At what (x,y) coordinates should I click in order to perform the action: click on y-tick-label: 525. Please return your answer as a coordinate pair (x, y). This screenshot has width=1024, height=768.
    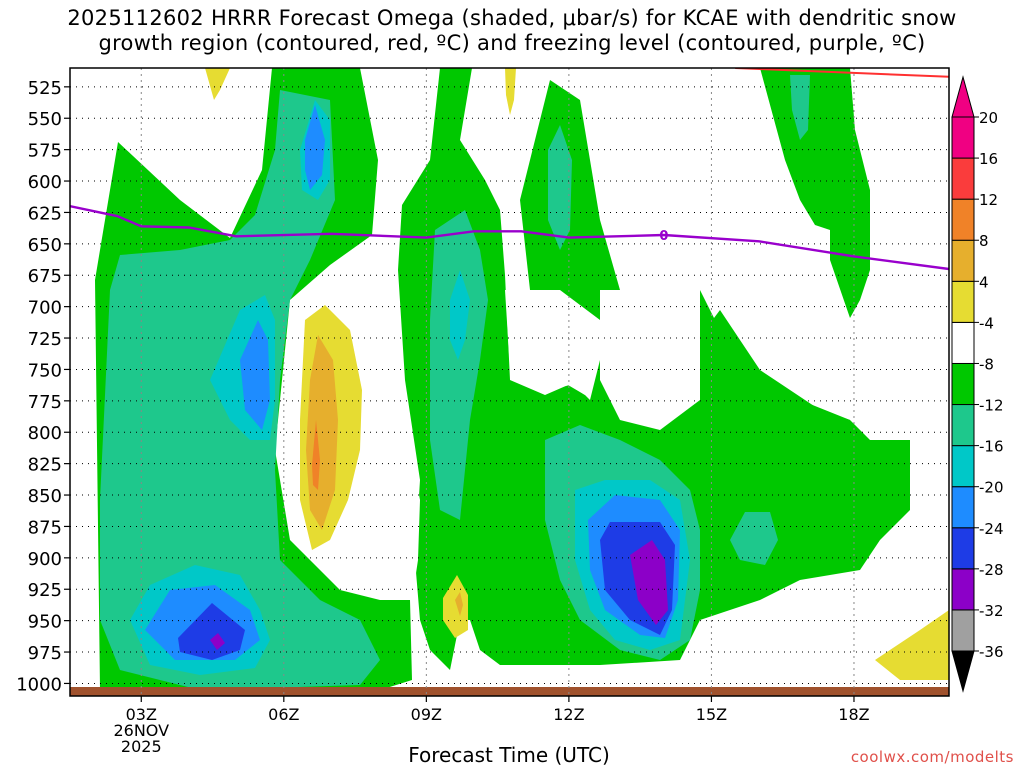
    Looking at the image, I should click on (45, 88).